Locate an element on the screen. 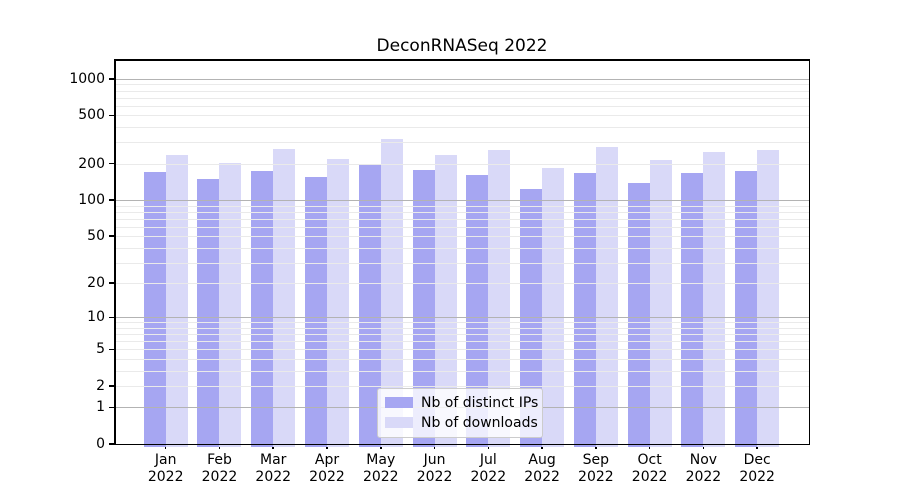 The width and height of the screenshot is (900, 500). bar-distinct-ips-dec is located at coordinates (746, 309).